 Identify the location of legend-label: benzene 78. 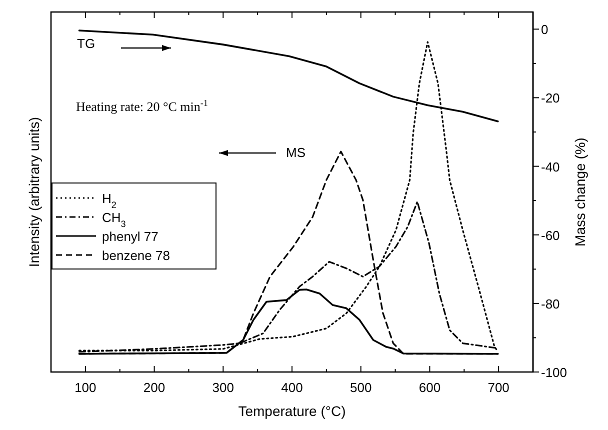
(136, 255).